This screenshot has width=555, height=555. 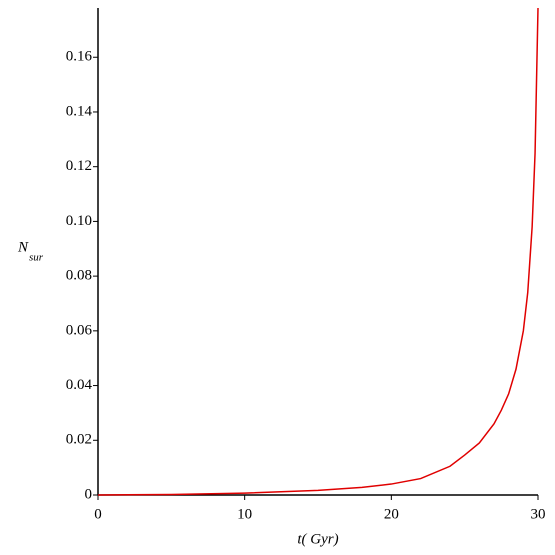 I want to click on y-tick-label: 0, so click(x=89, y=494).